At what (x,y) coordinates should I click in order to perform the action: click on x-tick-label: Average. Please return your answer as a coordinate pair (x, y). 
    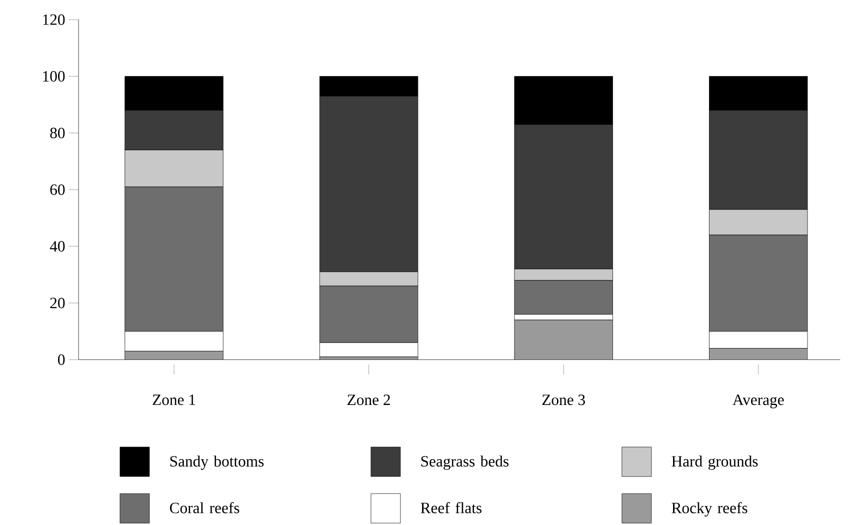
    Looking at the image, I should click on (758, 401).